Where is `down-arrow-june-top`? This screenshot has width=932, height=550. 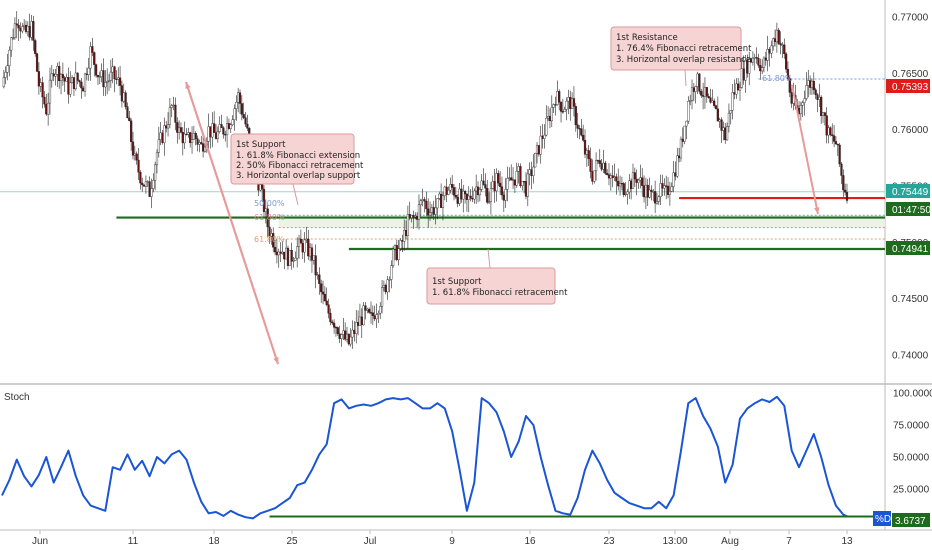 down-arrow-june-top is located at coordinates (232, 223).